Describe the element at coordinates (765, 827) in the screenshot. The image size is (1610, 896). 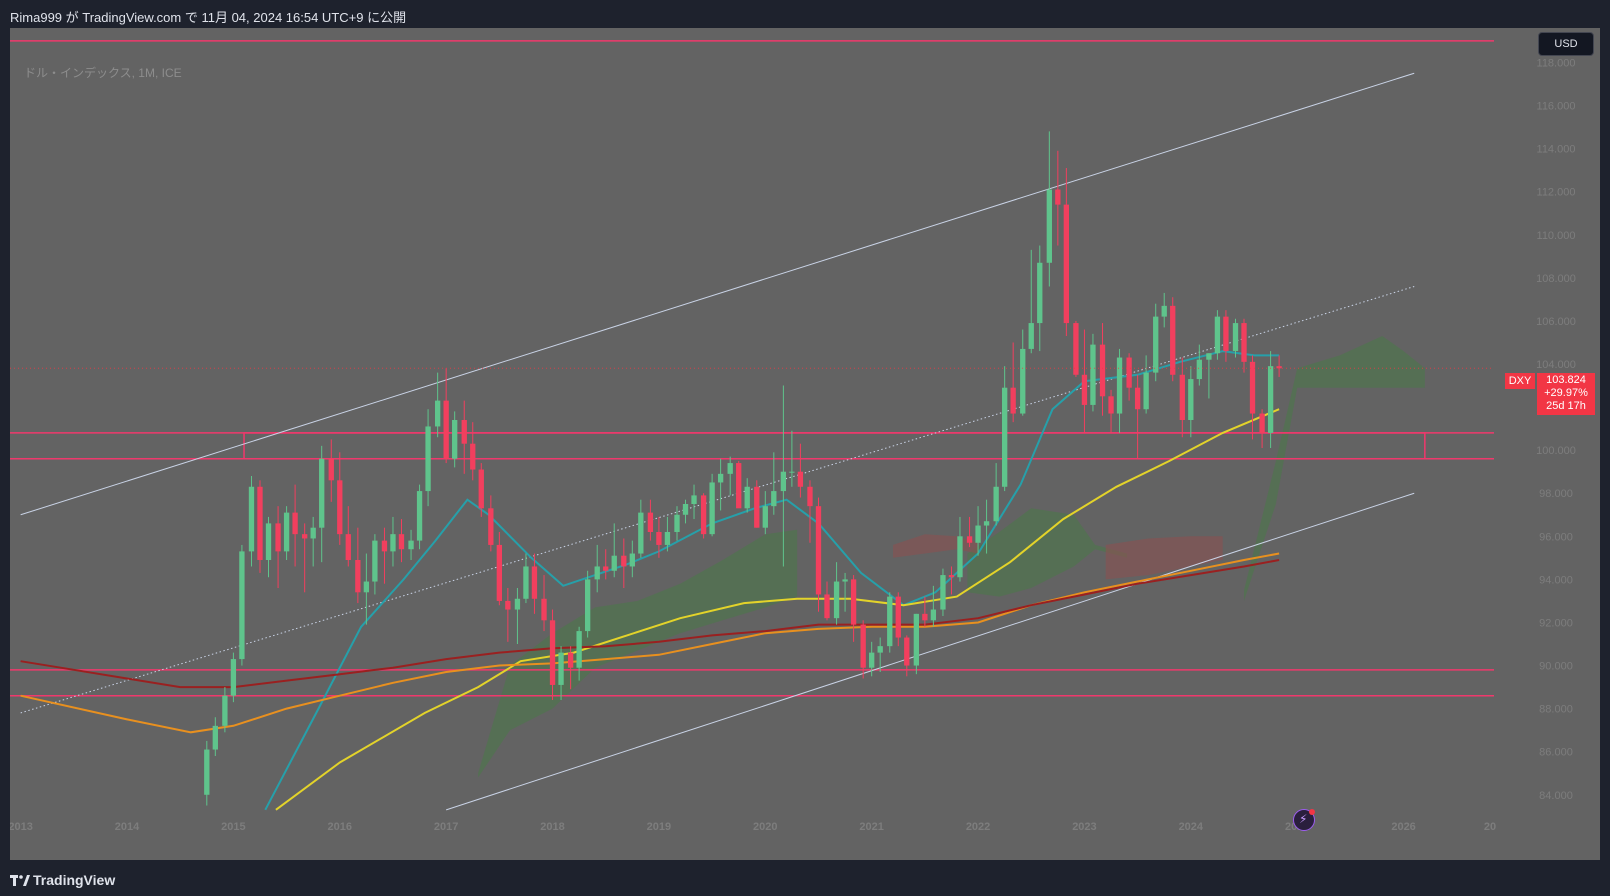
I see `time-tick-label: 2020` at that location.